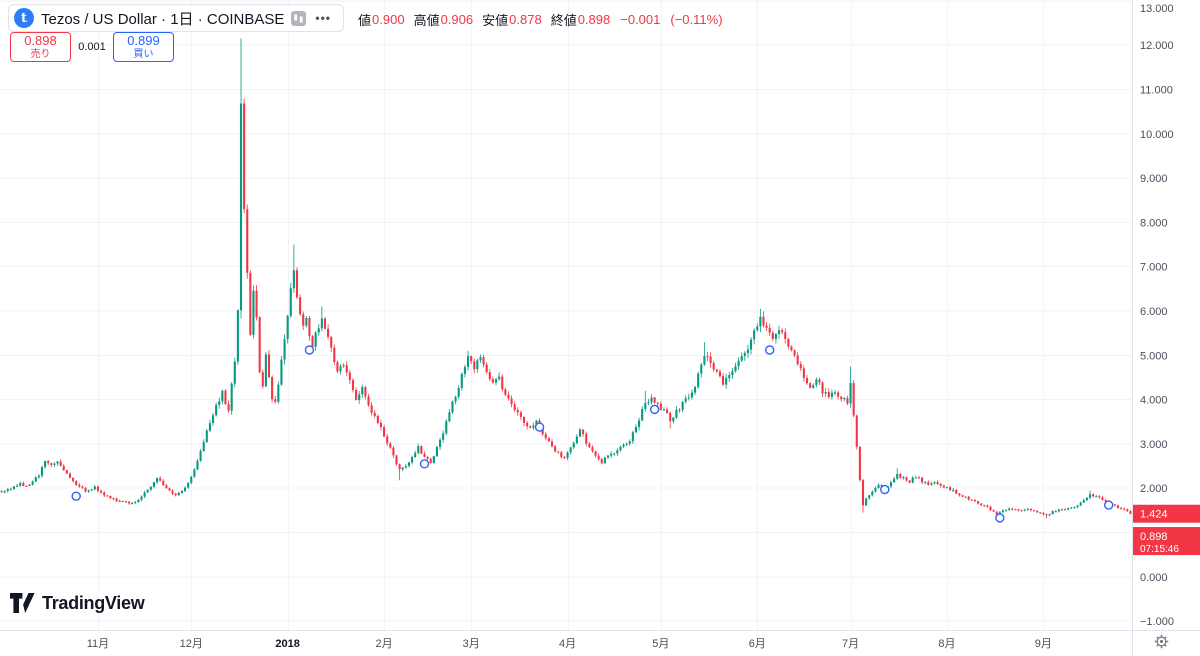 The height and width of the screenshot is (656, 1200). Describe the element at coordinates (299, 18) in the screenshot. I see `chart-style-icon` at that location.